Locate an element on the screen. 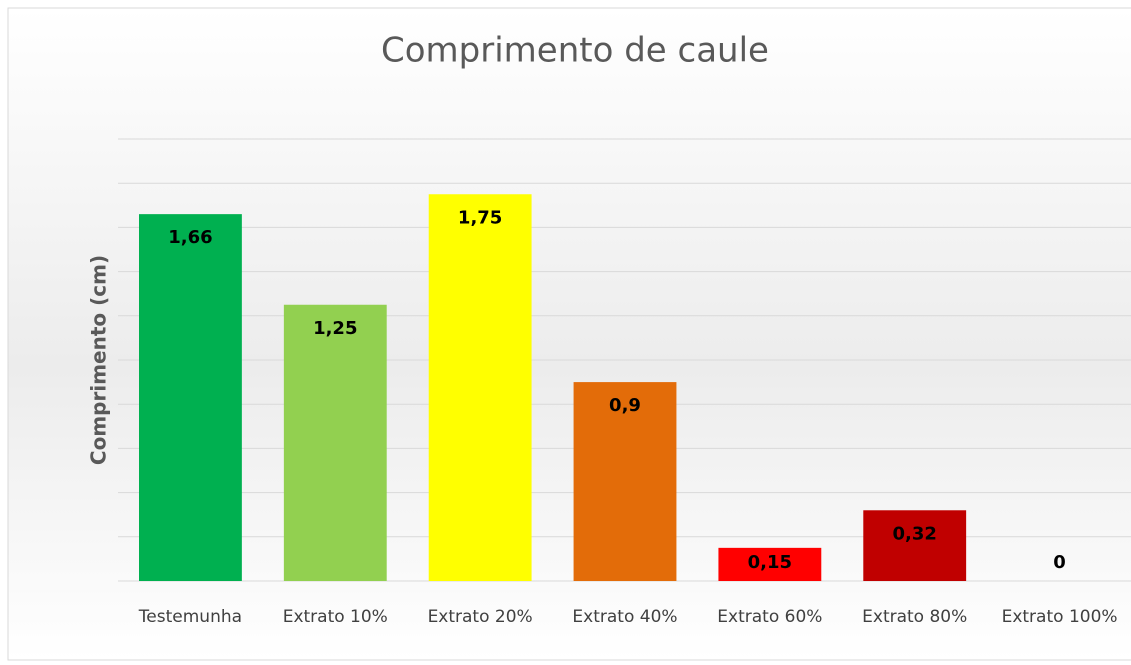  x-tick-label: Extrato 40% is located at coordinates (624, 617).